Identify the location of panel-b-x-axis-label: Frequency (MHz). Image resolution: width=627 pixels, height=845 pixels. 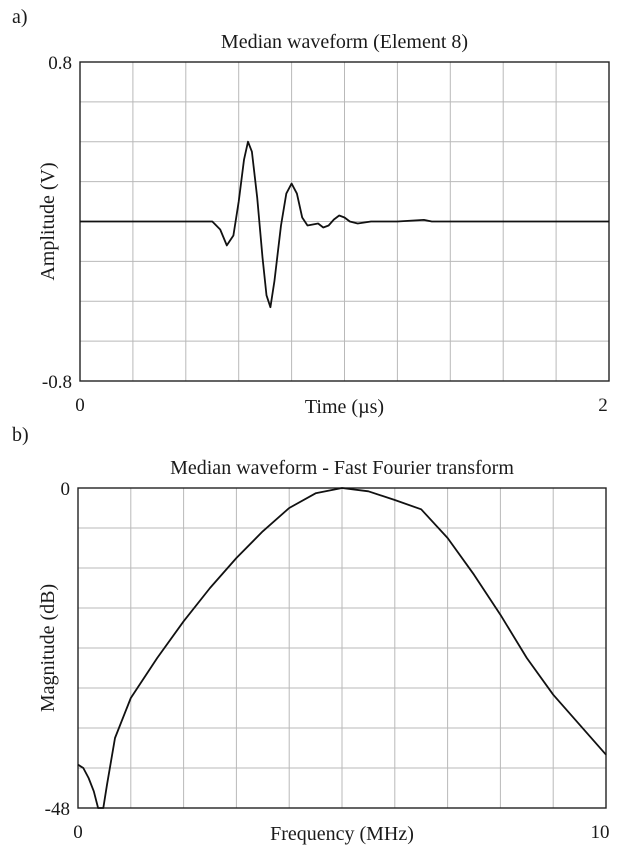
(342, 834).